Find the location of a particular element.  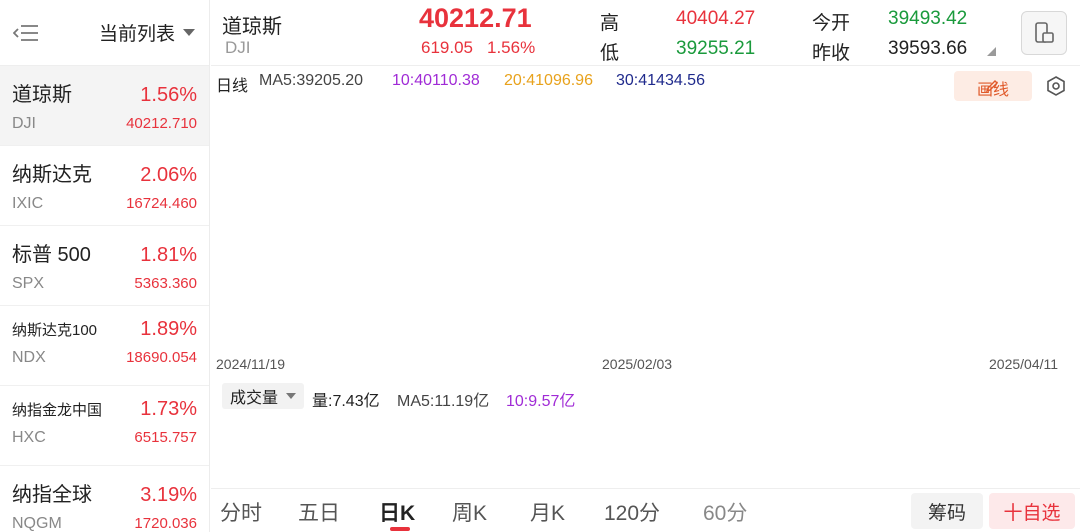

add-watchlist-label: 十自选 is located at coordinates (1032, 513).